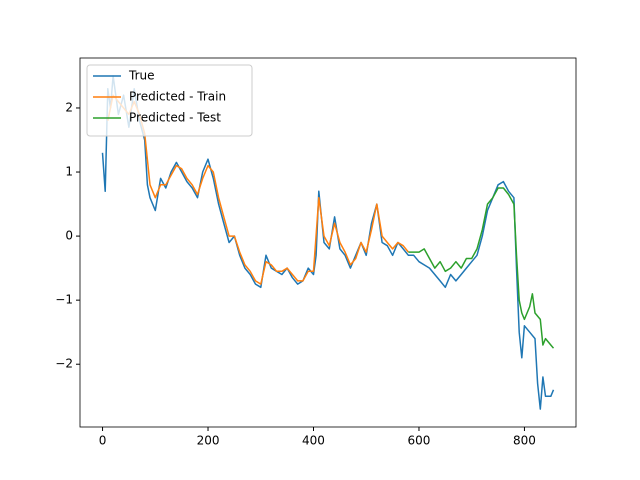  I want to click on y-tick-label: −1, so click(64, 300).